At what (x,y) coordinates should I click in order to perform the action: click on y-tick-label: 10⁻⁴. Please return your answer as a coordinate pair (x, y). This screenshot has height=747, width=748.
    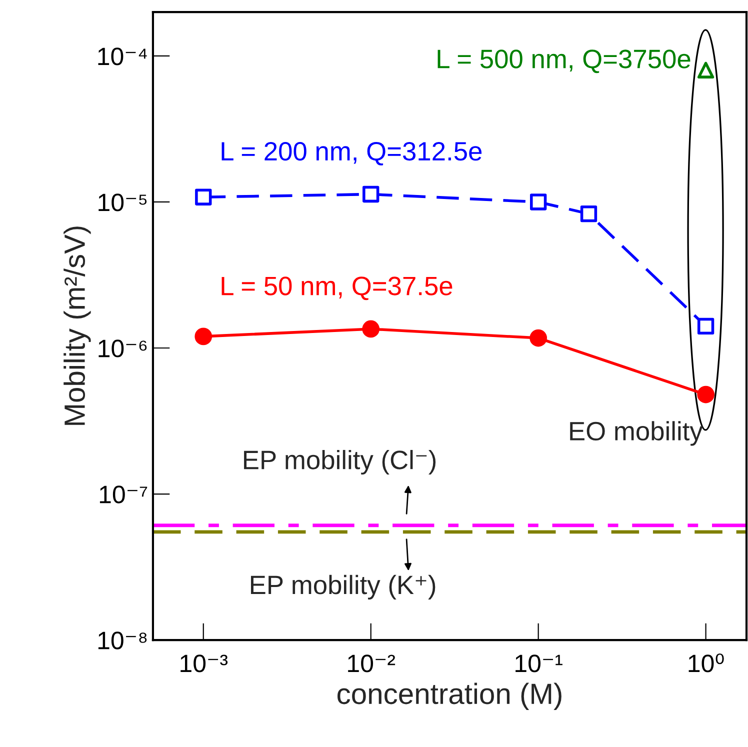
    Looking at the image, I should click on (122, 57).